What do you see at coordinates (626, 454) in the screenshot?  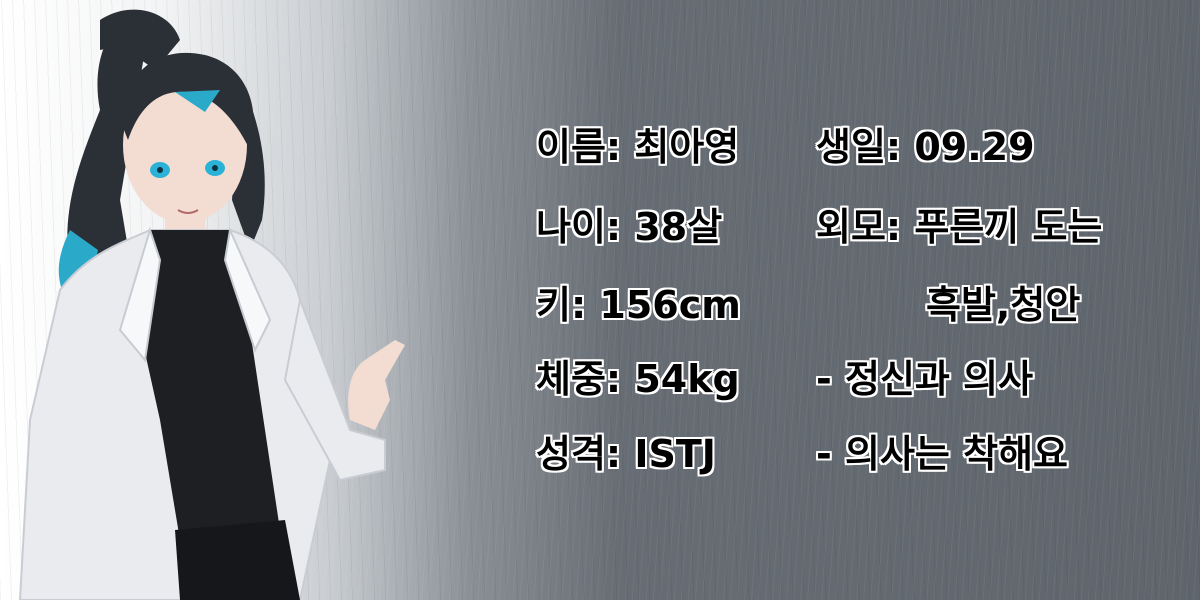 I see `personality-text: 성격: ISTJ` at bounding box center [626, 454].